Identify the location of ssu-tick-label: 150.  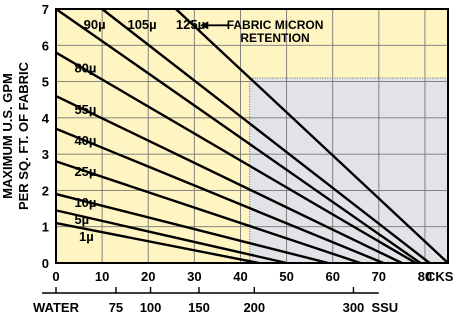
(199, 307).